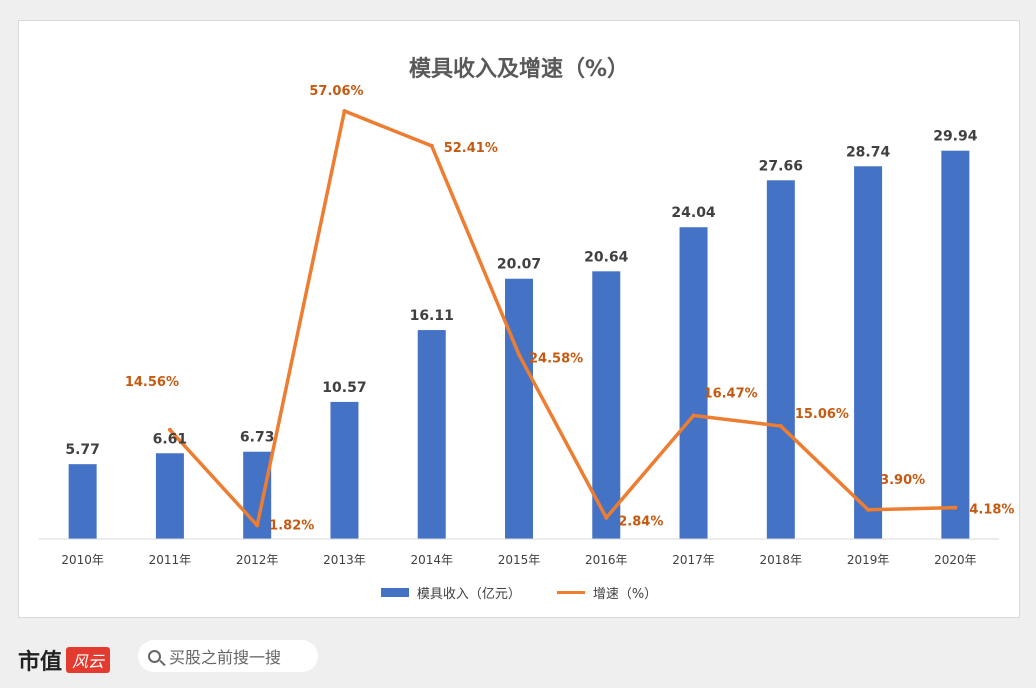  I want to click on x-tick-2010年: 2010年, so click(82, 560).